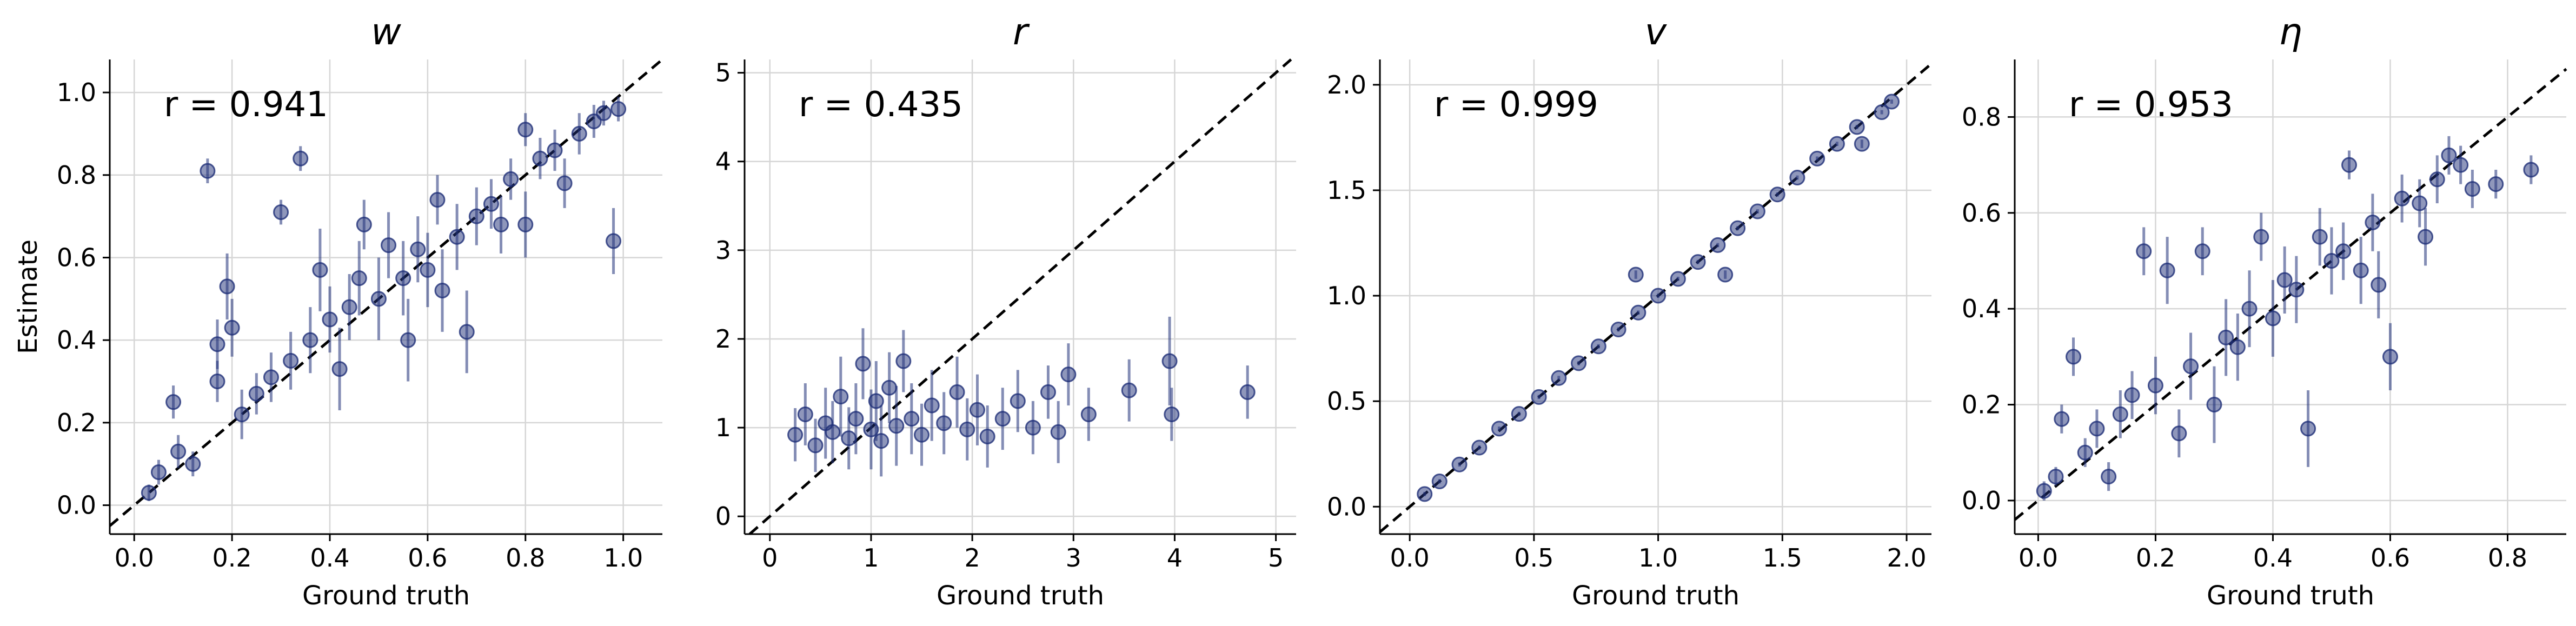  What do you see at coordinates (83, 299) in the screenshot?
I see `y-ticks-w: 0.0 0.2 0.4 0.6 0.8 1.0` at bounding box center [83, 299].